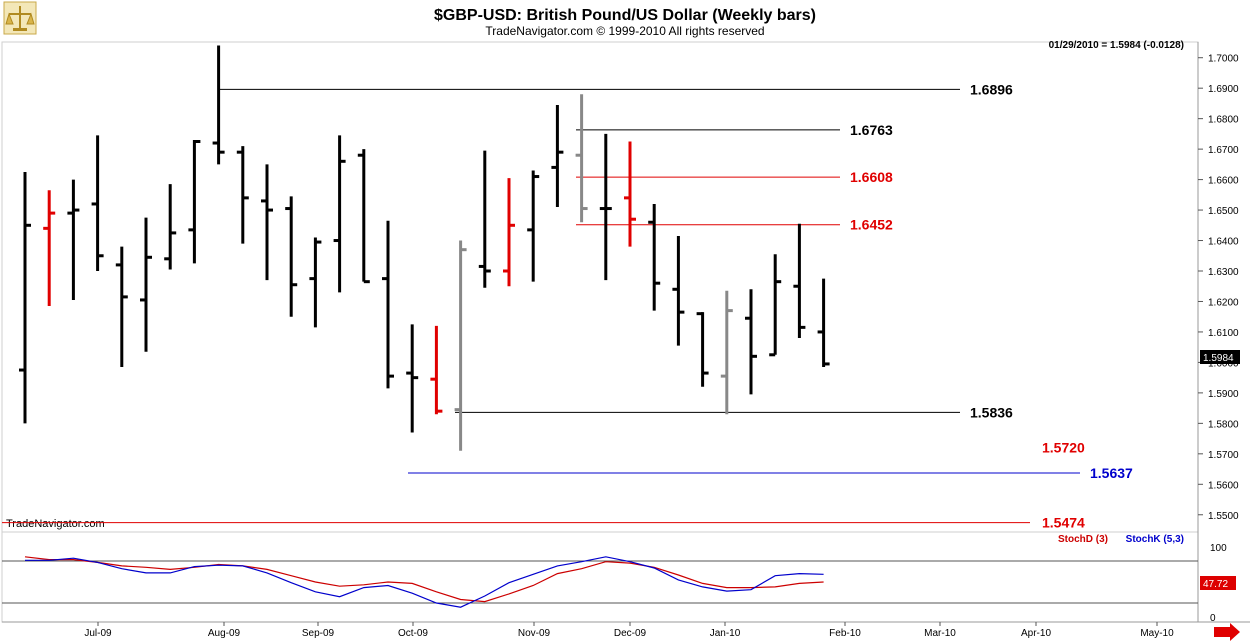 Image resolution: width=1250 pixels, height=643 pixels. What do you see at coordinates (845, 633) in the screenshot?
I see `x-tick-label: Feb-10` at bounding box center [845, 633].